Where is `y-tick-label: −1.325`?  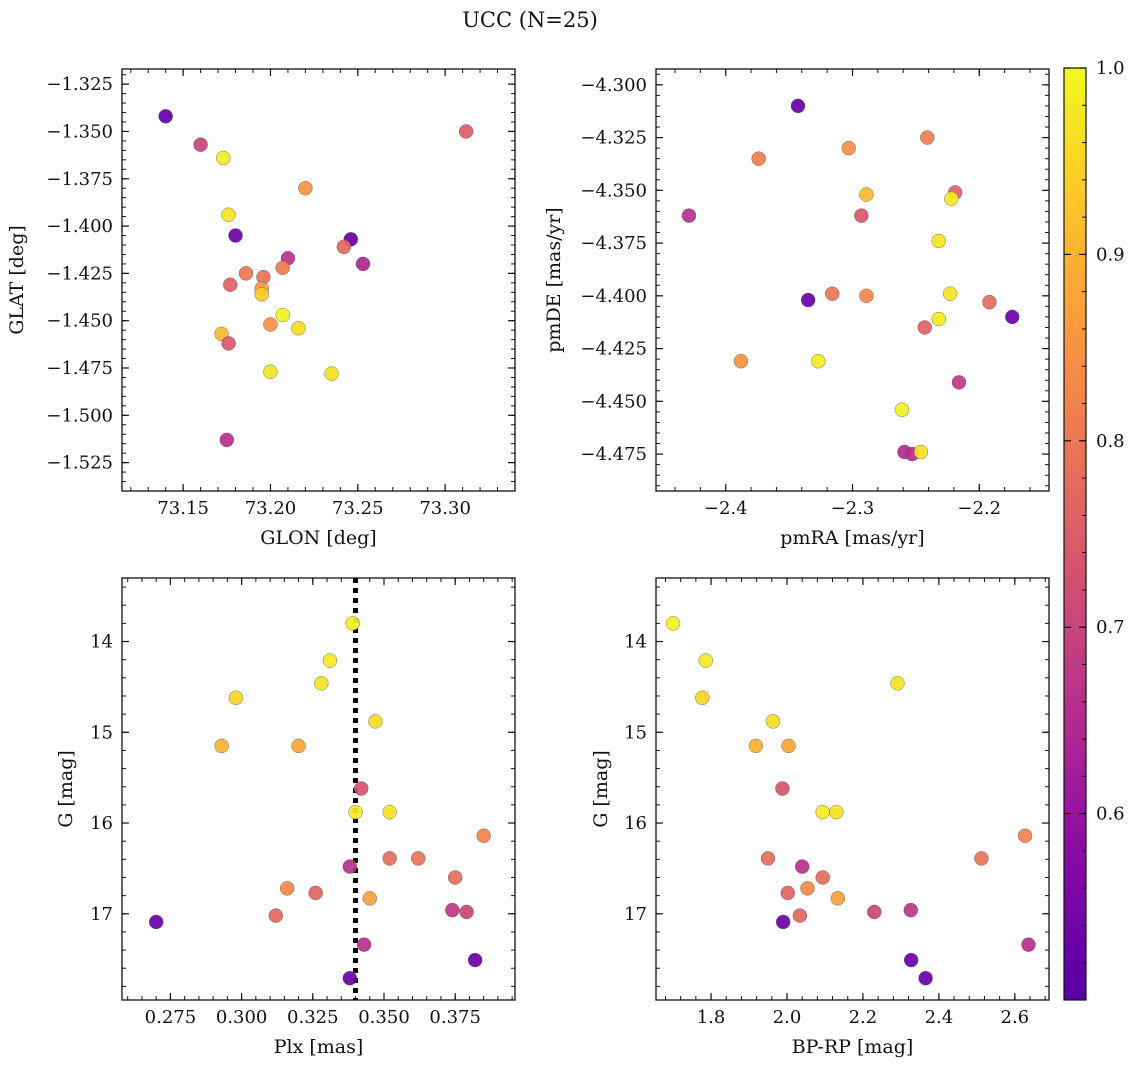 y-tick-label: −1.325 is located at coordinates (79, 84).